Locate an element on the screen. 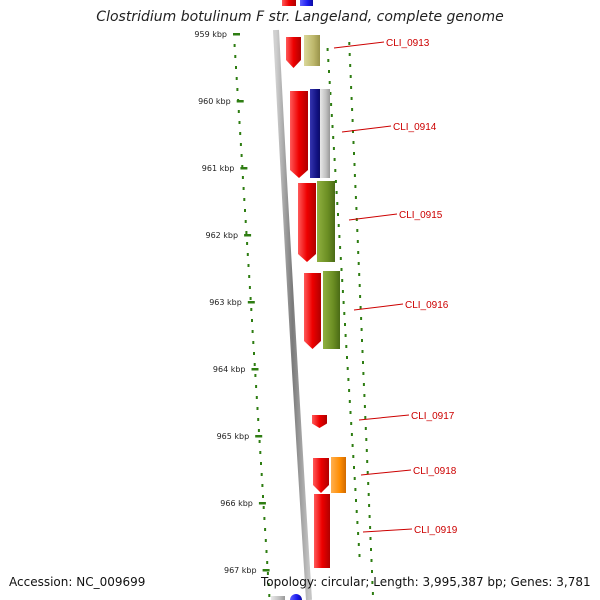  gene-label-cli-0917: CLI_0917 is located at coordinates (433, 416).